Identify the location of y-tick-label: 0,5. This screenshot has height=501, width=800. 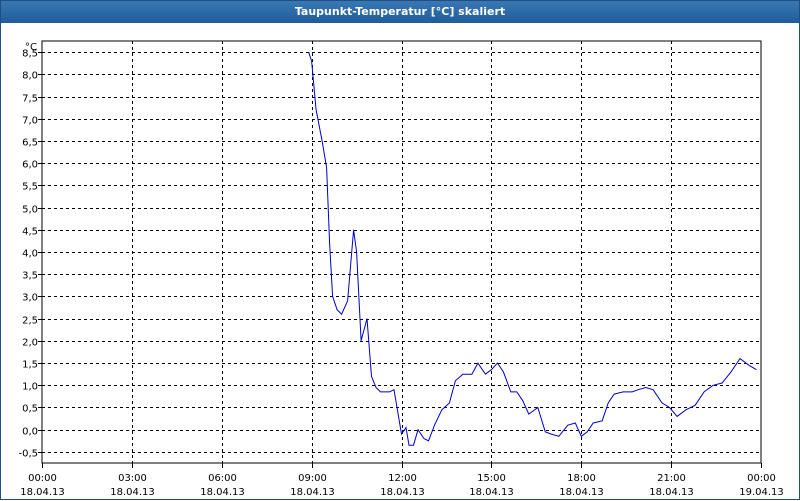
(30, 409).